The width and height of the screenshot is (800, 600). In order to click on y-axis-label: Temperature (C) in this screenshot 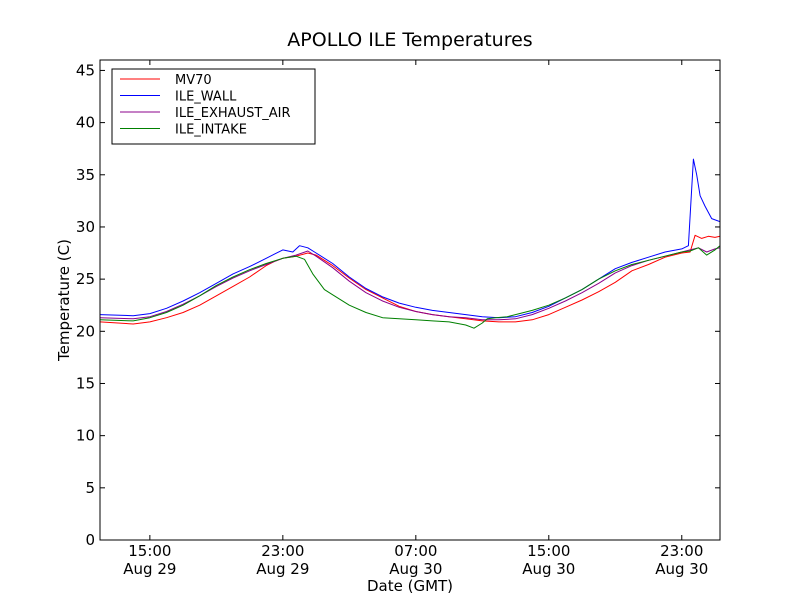, I will do `click(64, 300)`.